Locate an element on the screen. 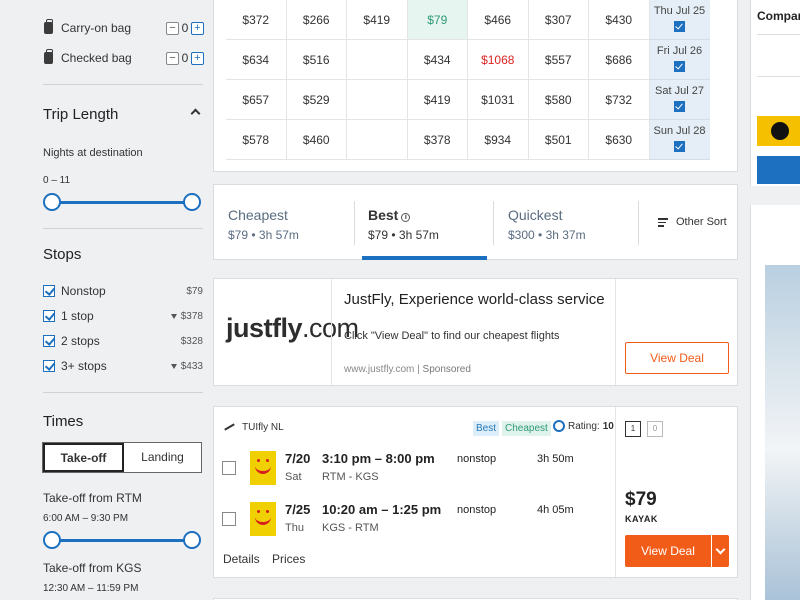 The height and width of the screenshot is (600, 800). sort-tab-quickest: Quickest $300 • 3h 37m is located at coordinates (564, 223).